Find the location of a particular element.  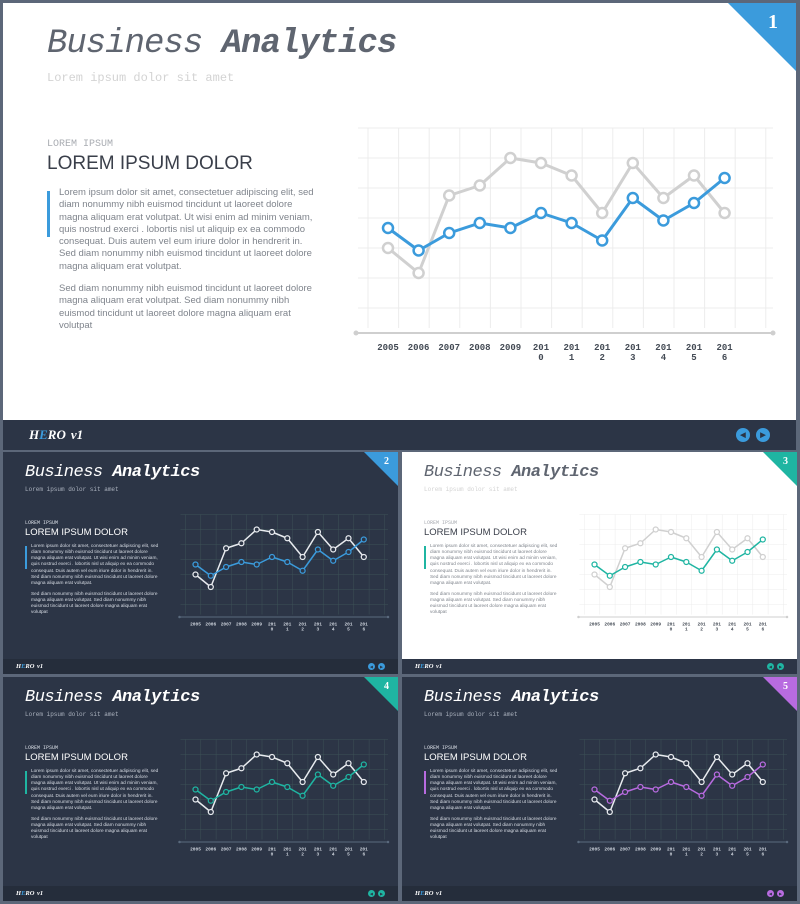

x-tick-label-line: 0 is located at coordinates (671, 855).